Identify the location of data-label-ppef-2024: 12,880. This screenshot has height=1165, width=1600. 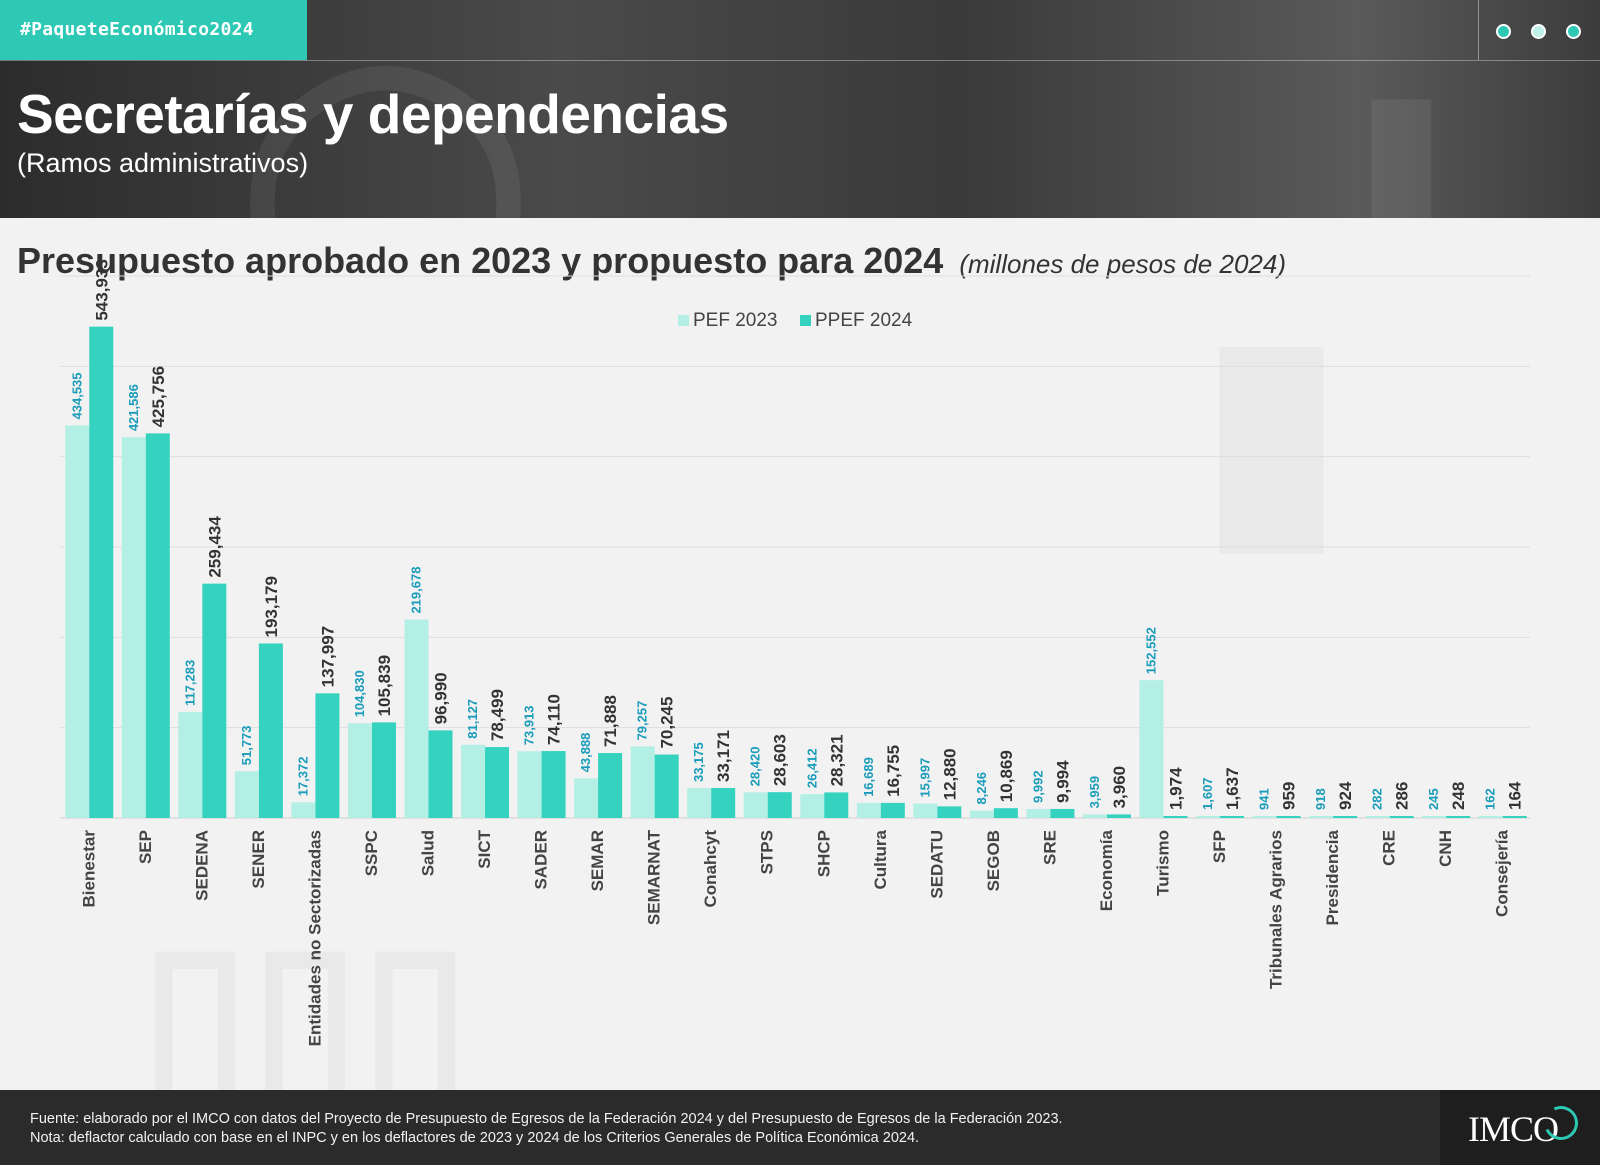
(949, 774).